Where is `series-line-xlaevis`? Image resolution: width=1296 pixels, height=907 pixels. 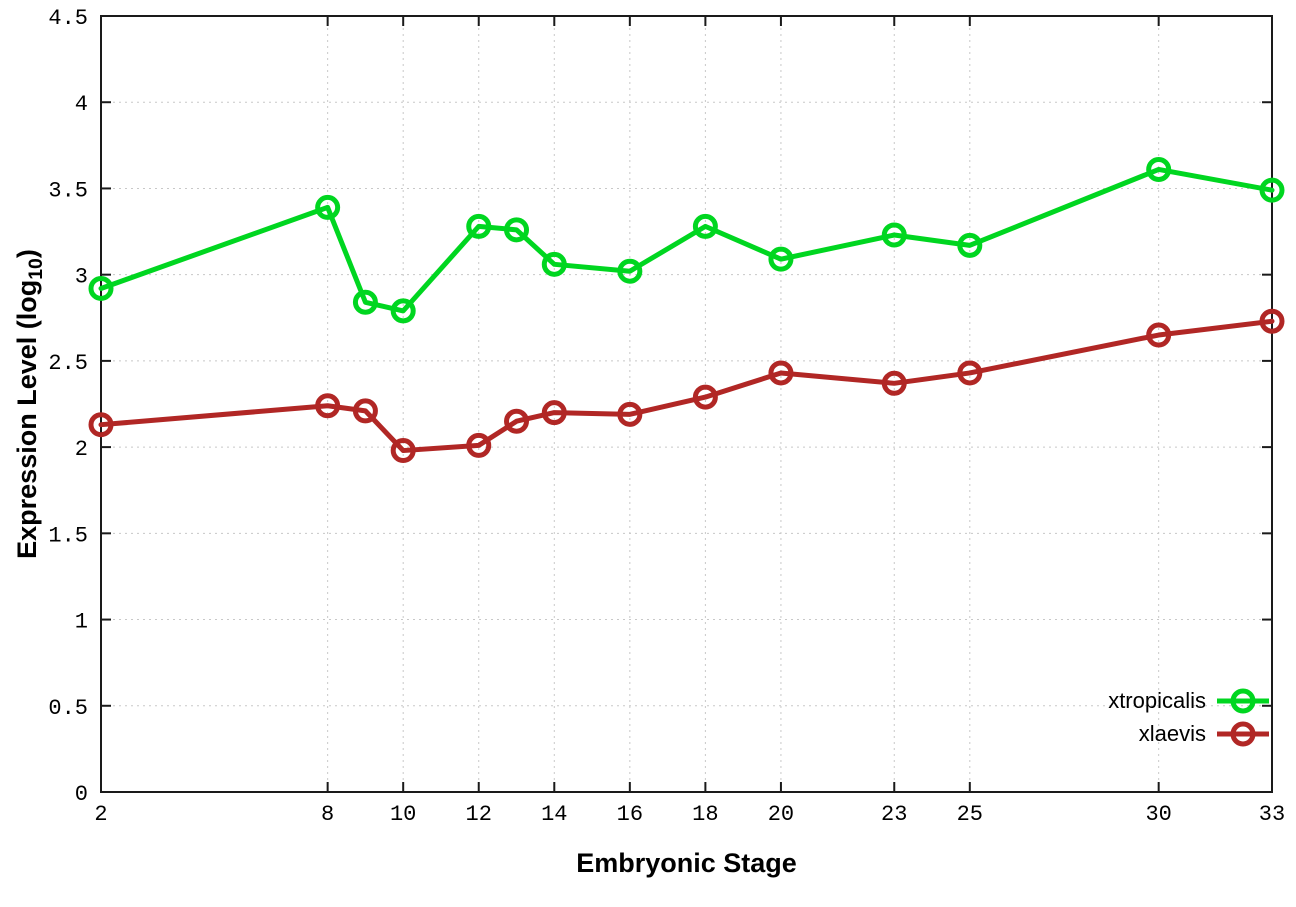 series-line-xlaevis is located at coordinates (686, 386).